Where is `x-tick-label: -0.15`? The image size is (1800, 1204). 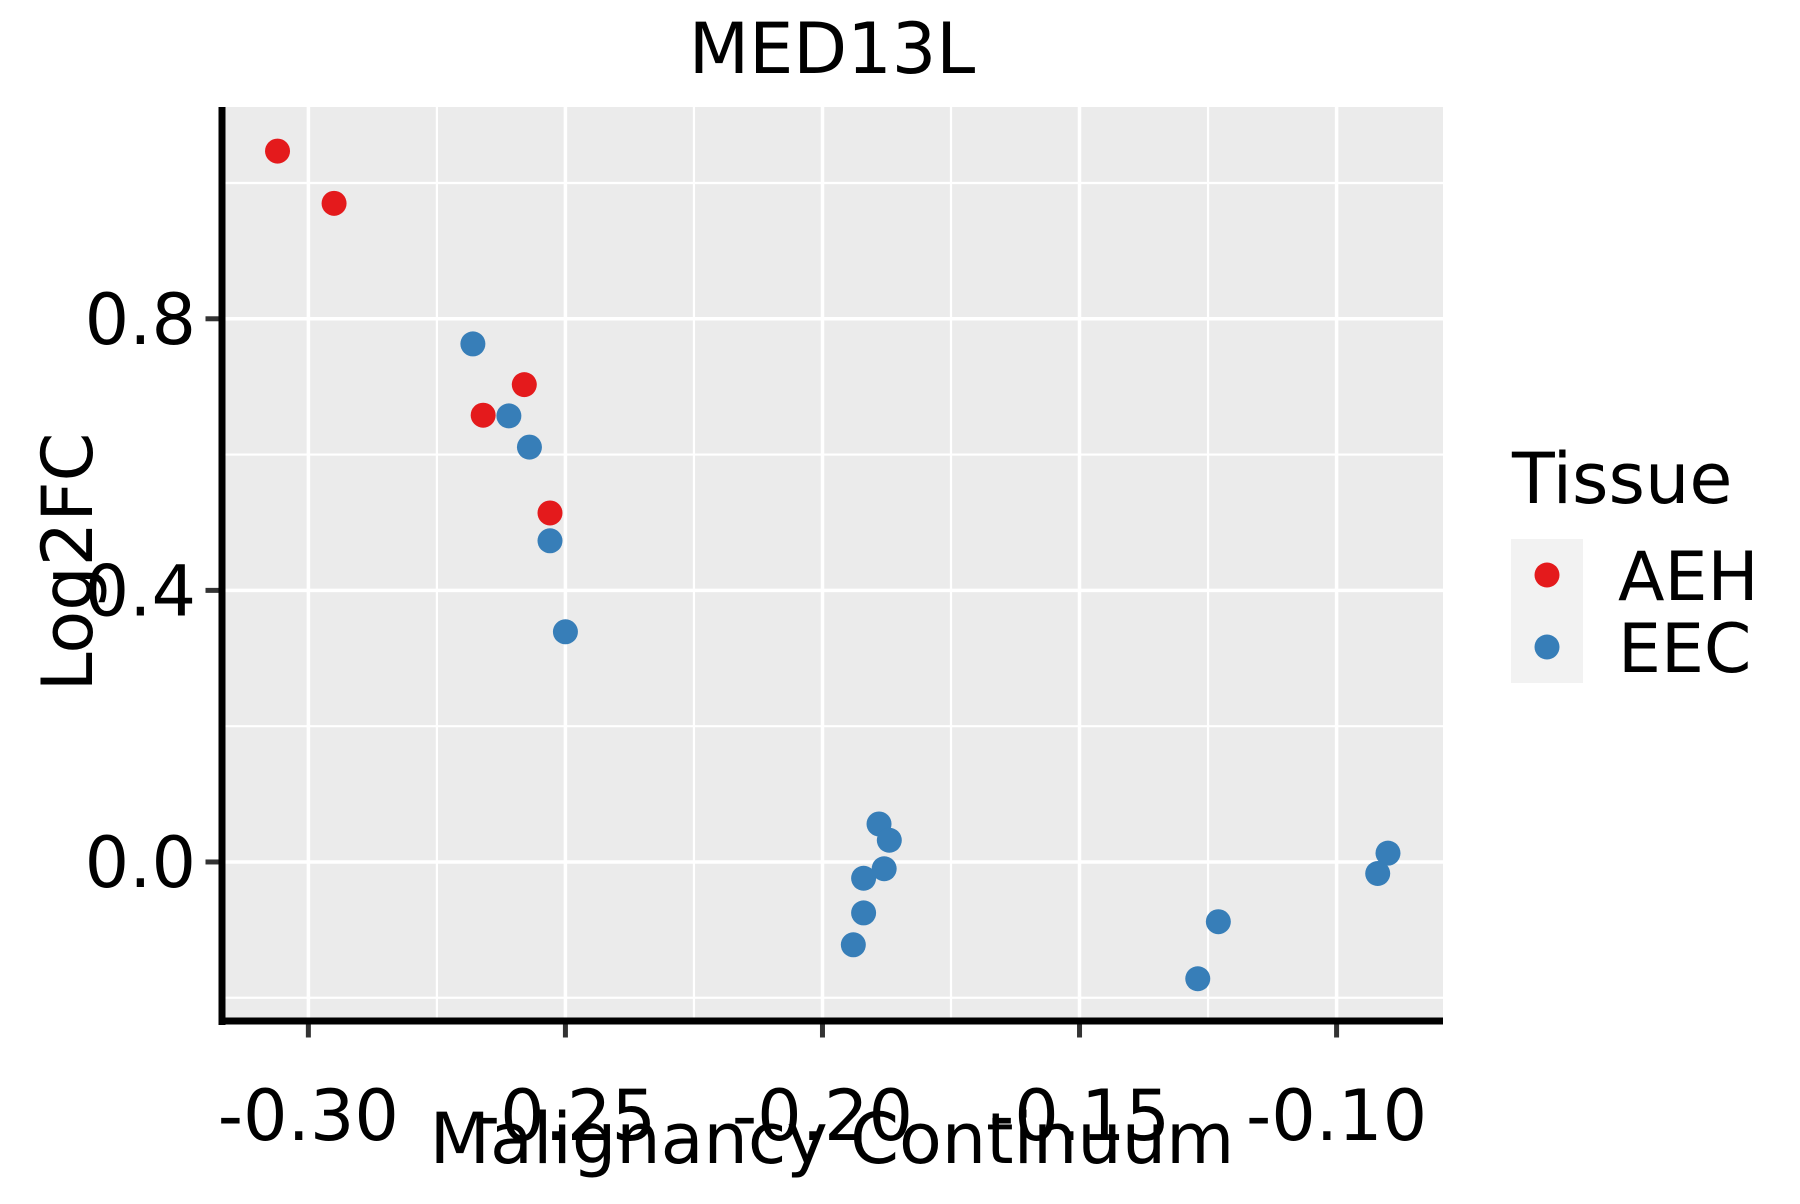 x-tick-label: -0.15 is located at coordinates (1079, 1116).